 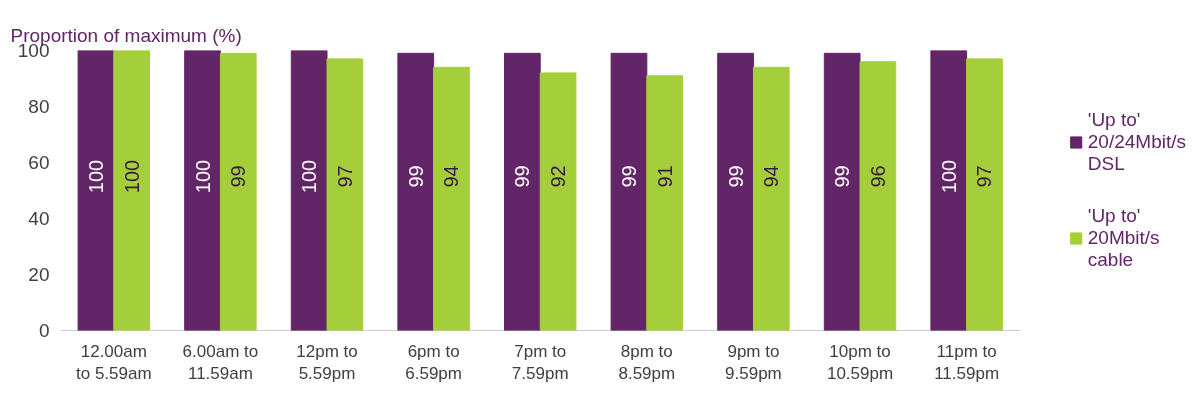 What do you see at coordinates (220, 362) in the screenshot?
I see `x-tick-label: 6.00am to 11.59am` at bounding box center [220, 362].